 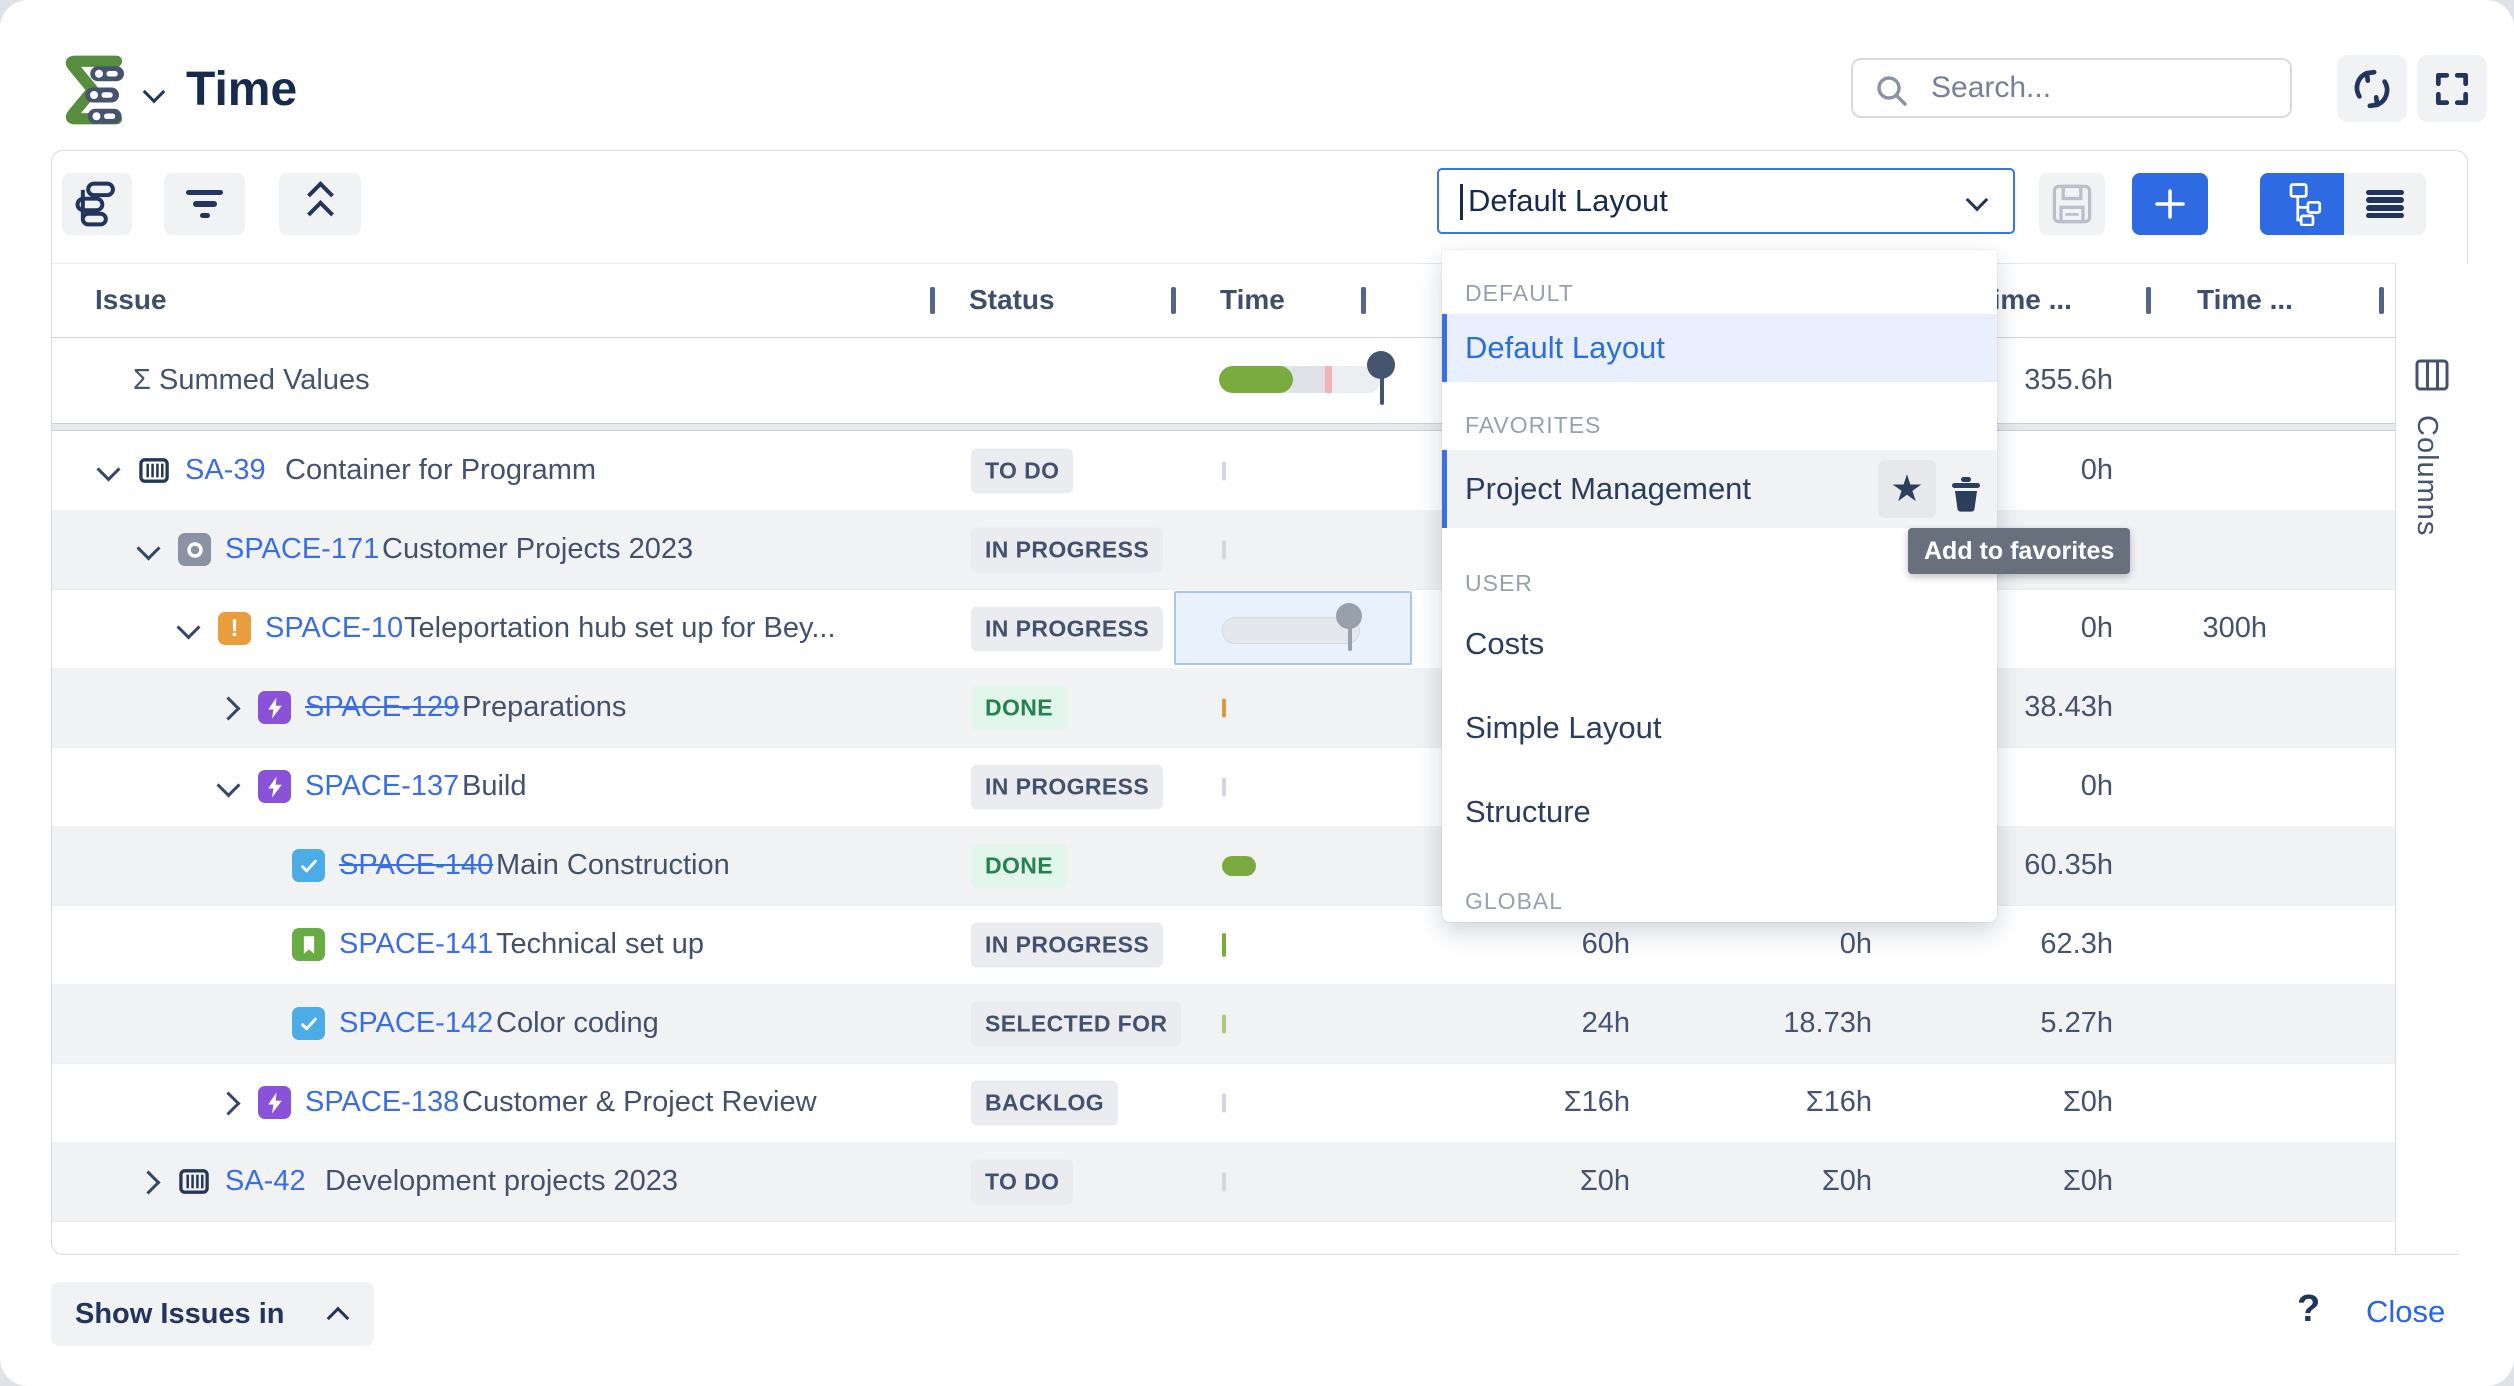 What do you see at coordinates (1012, 299) in the screenshot?
I see `column-header-status: Status` at bounding box center [1012, 299].